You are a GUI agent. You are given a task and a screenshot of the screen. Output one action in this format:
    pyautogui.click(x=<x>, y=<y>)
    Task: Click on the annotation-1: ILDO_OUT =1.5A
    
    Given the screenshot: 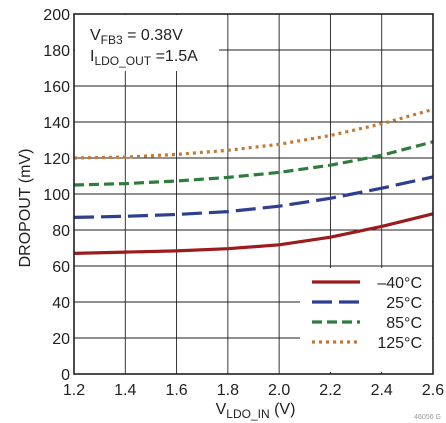 What is the action you would take?
    pyautogui.click(x=144, y=58)
    